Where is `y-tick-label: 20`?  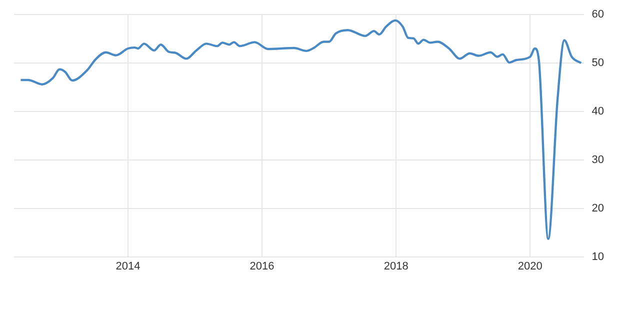 y-tick-label: 20 is located at coordinates (598, 208).